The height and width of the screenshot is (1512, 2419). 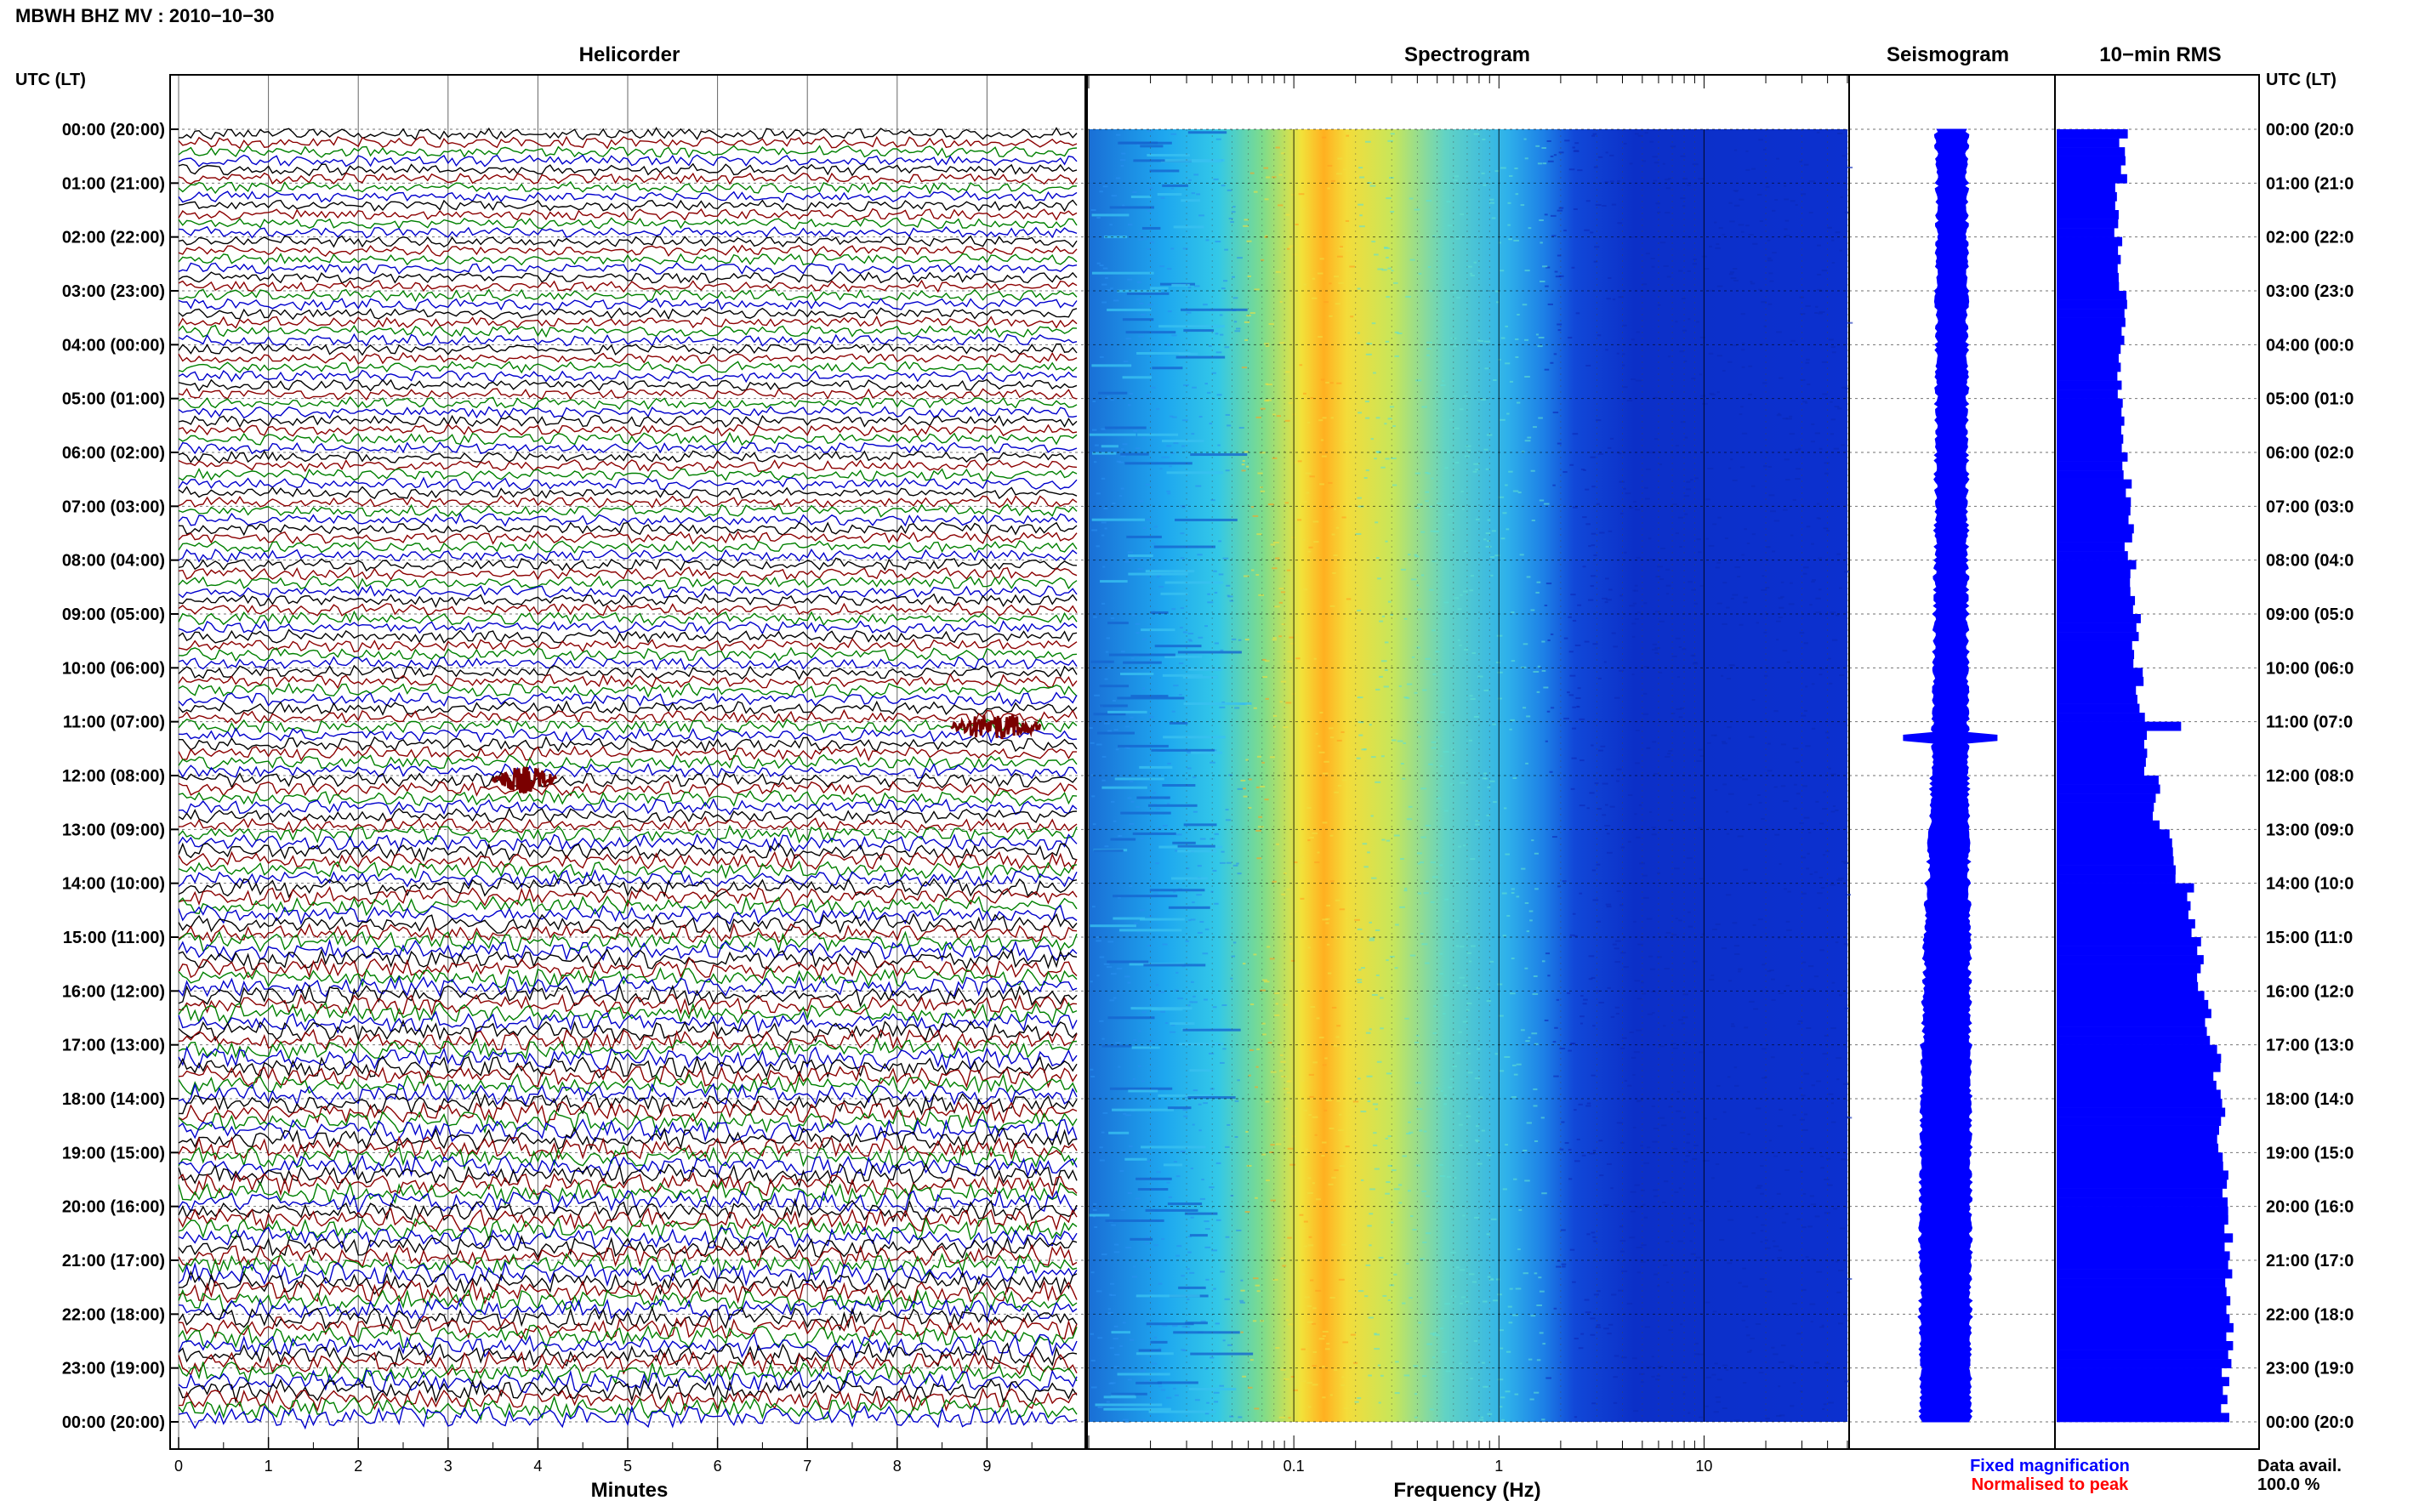 I want to click on freq-tick-label: 0.1, so click(x=1294, y=1466).